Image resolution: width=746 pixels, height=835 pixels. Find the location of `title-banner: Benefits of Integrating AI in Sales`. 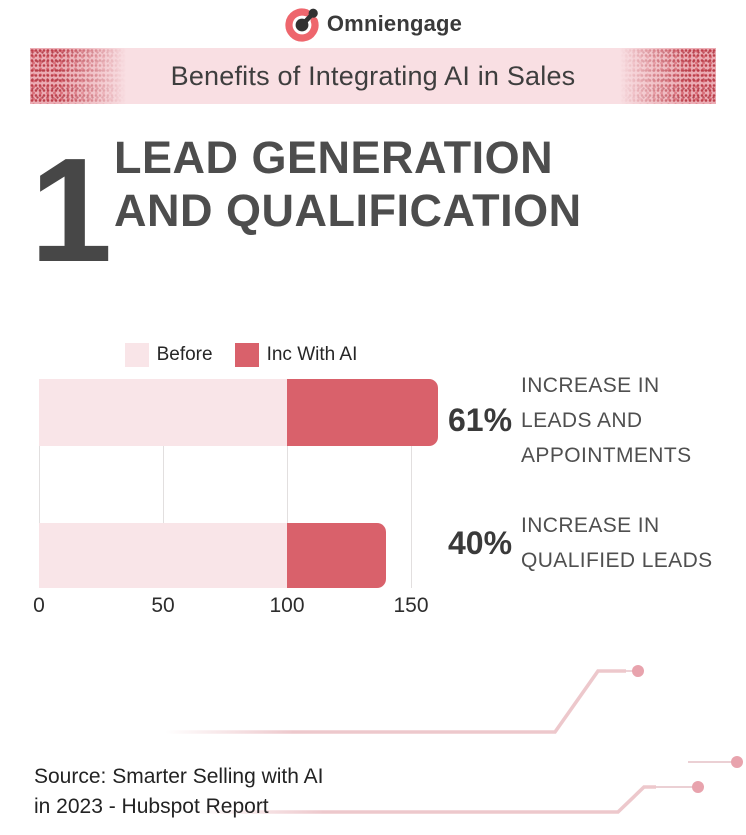

title-banner: Benefits of Integrating AI in Sales is located at coordinates (373, 76).